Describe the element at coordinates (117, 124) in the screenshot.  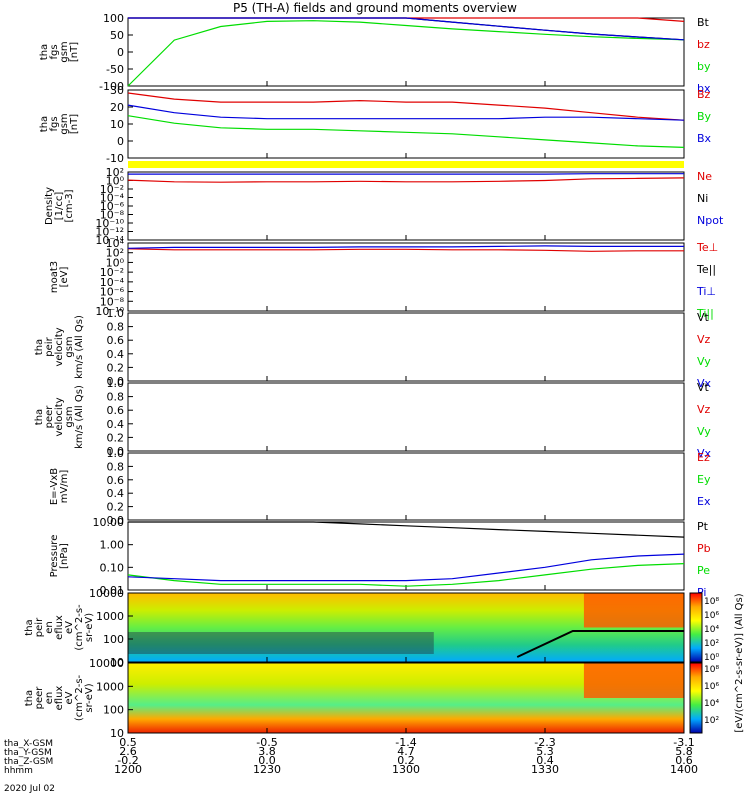
I see `y-tick-label: 10` at that location.